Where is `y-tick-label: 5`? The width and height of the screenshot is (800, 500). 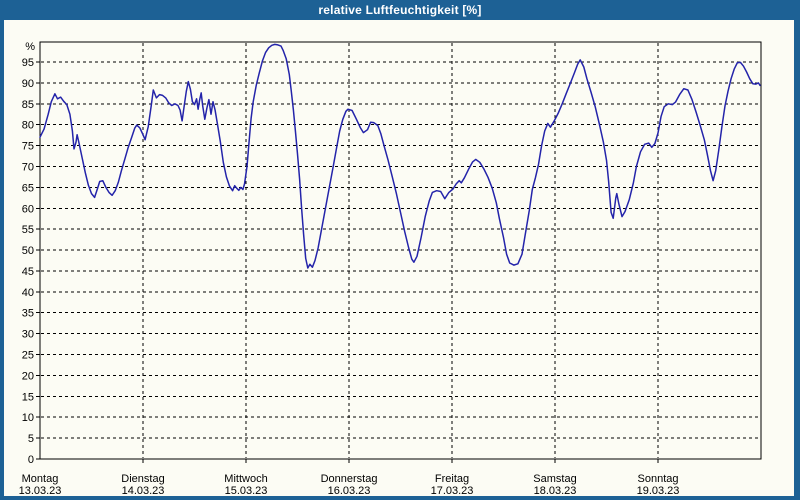
y-tick-label: 5 is located at coordinates (31, 439).